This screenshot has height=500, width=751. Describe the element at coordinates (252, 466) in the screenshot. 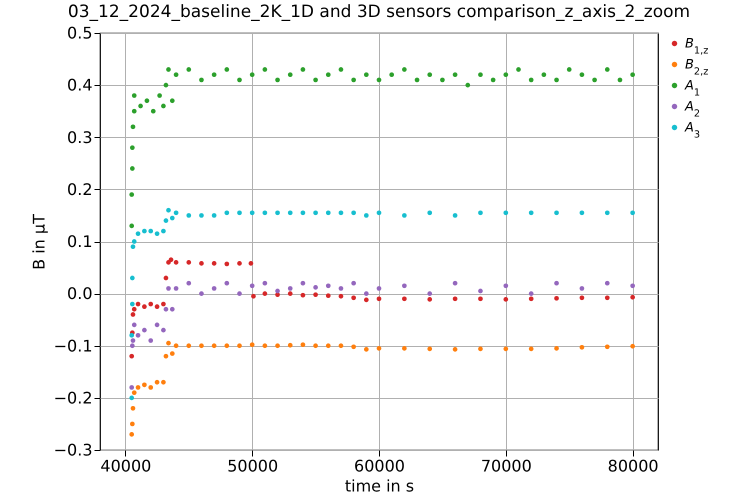

I see `x-tick-label: 50000` at that location.